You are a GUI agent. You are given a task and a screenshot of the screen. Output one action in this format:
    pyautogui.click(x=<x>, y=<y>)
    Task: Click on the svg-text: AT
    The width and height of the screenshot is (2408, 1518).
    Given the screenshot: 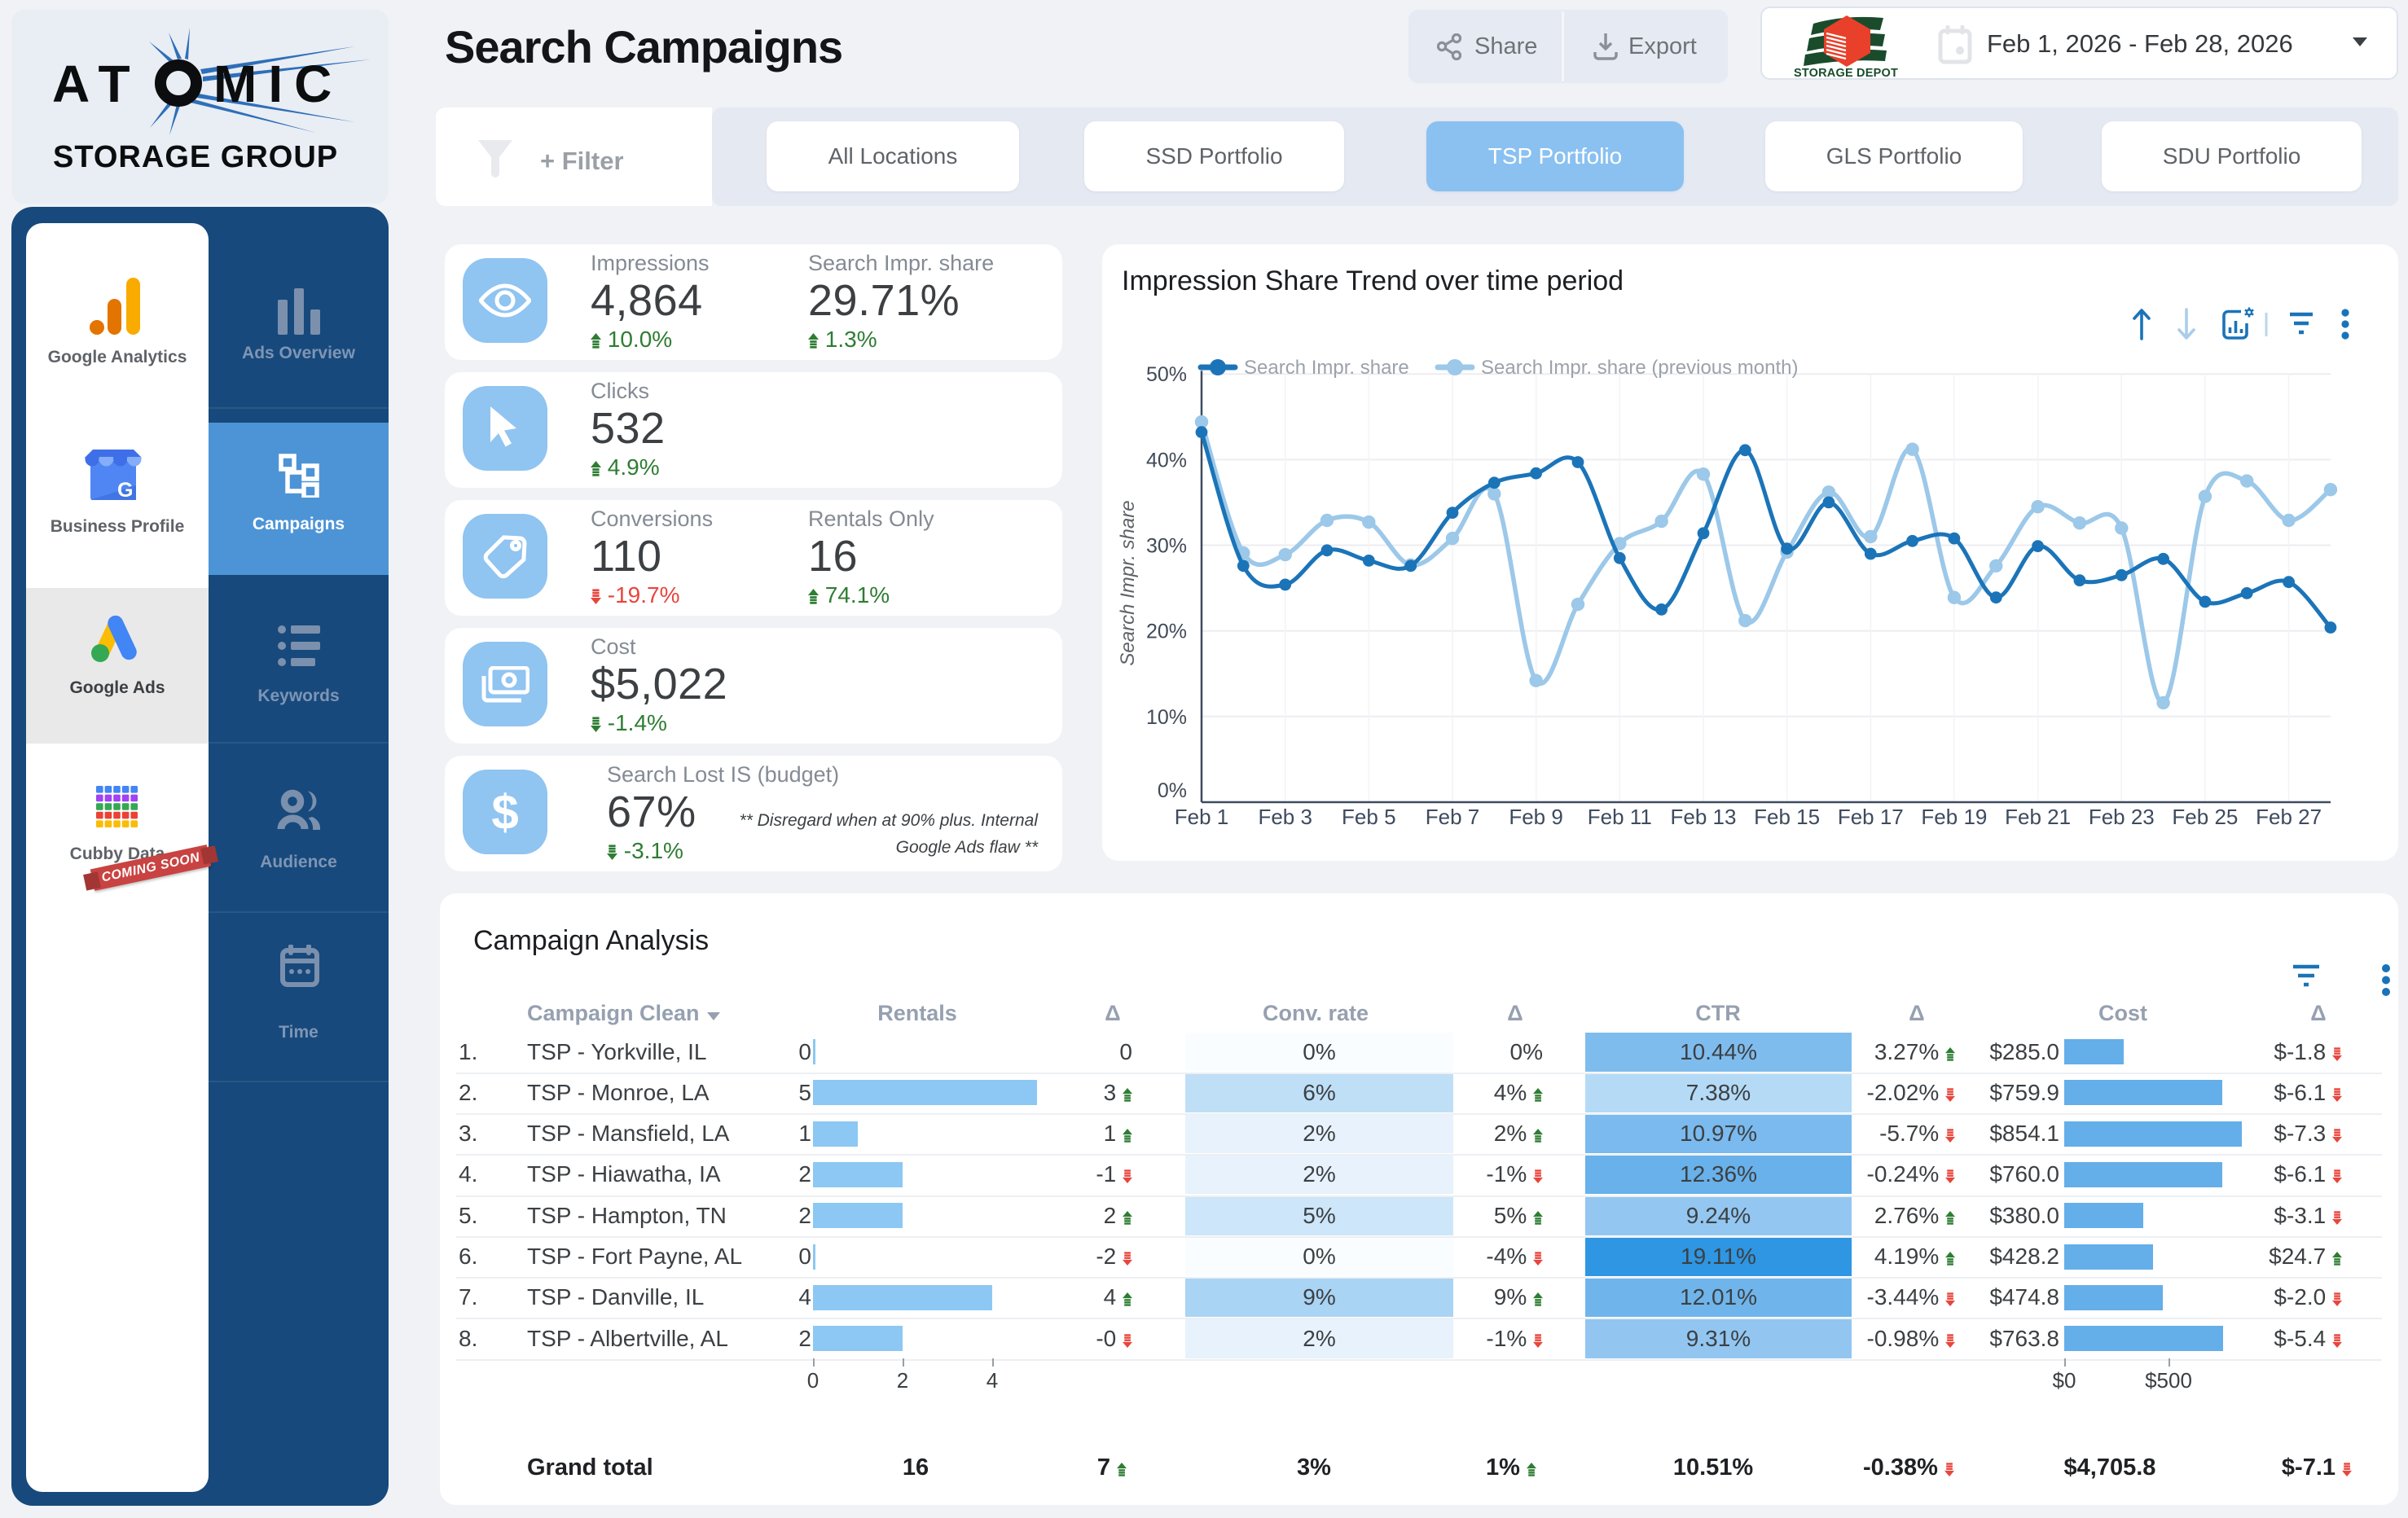 What is the action you would take?
    pyautogui.click(x=97, y=84)
    